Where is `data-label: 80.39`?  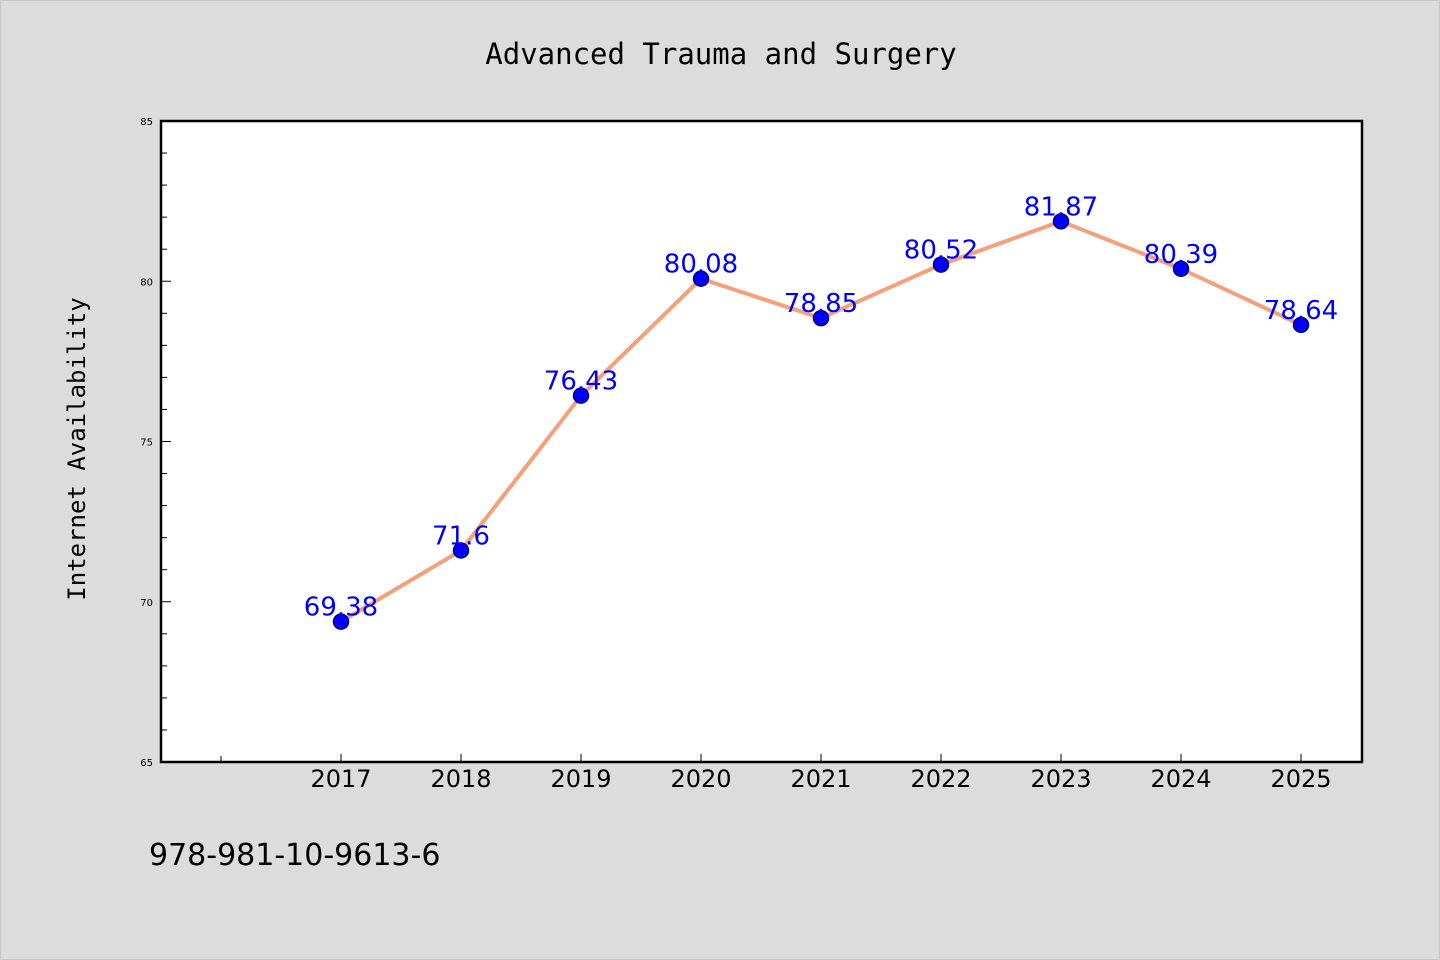
data-label: 80.39 is located at coordinates (1181, 255).